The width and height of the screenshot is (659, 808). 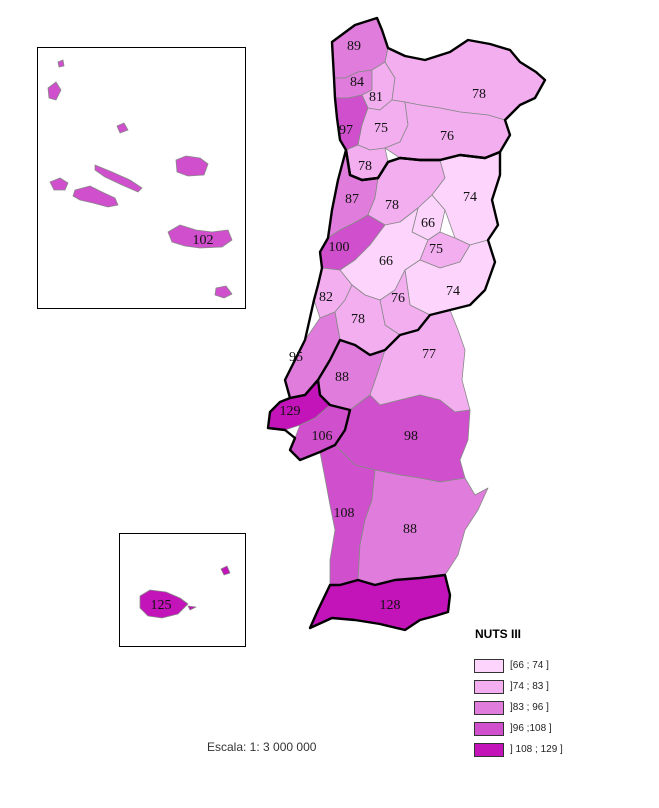 What do you see at coordinates (529, 707) in the screenshot?
I see `legend-label: ]83 ; 96 ]` at bounding box center [529, 707].